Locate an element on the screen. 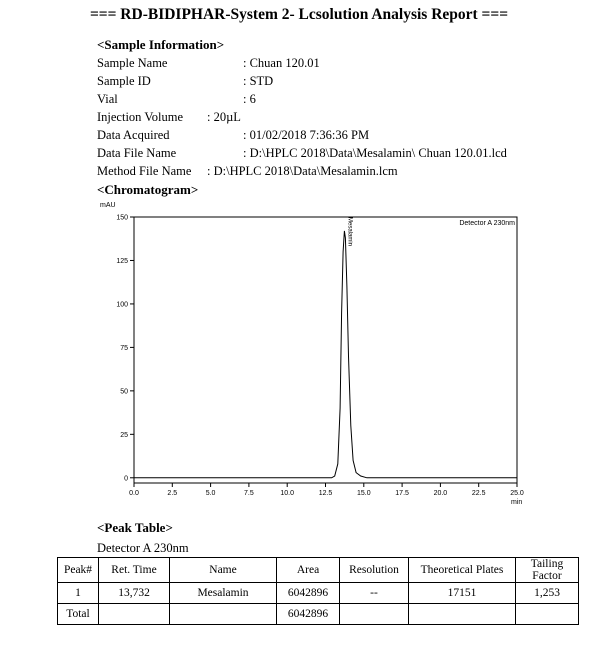 The width and height of the screenshot is (598, 666). info-label: Injection Volume is located at coordinates (140, 117).